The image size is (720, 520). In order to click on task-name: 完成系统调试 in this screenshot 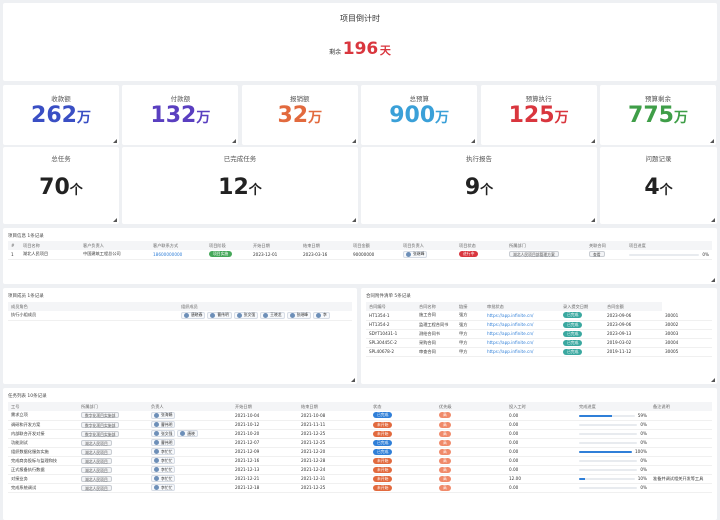, I will do `click(43, 488)`.